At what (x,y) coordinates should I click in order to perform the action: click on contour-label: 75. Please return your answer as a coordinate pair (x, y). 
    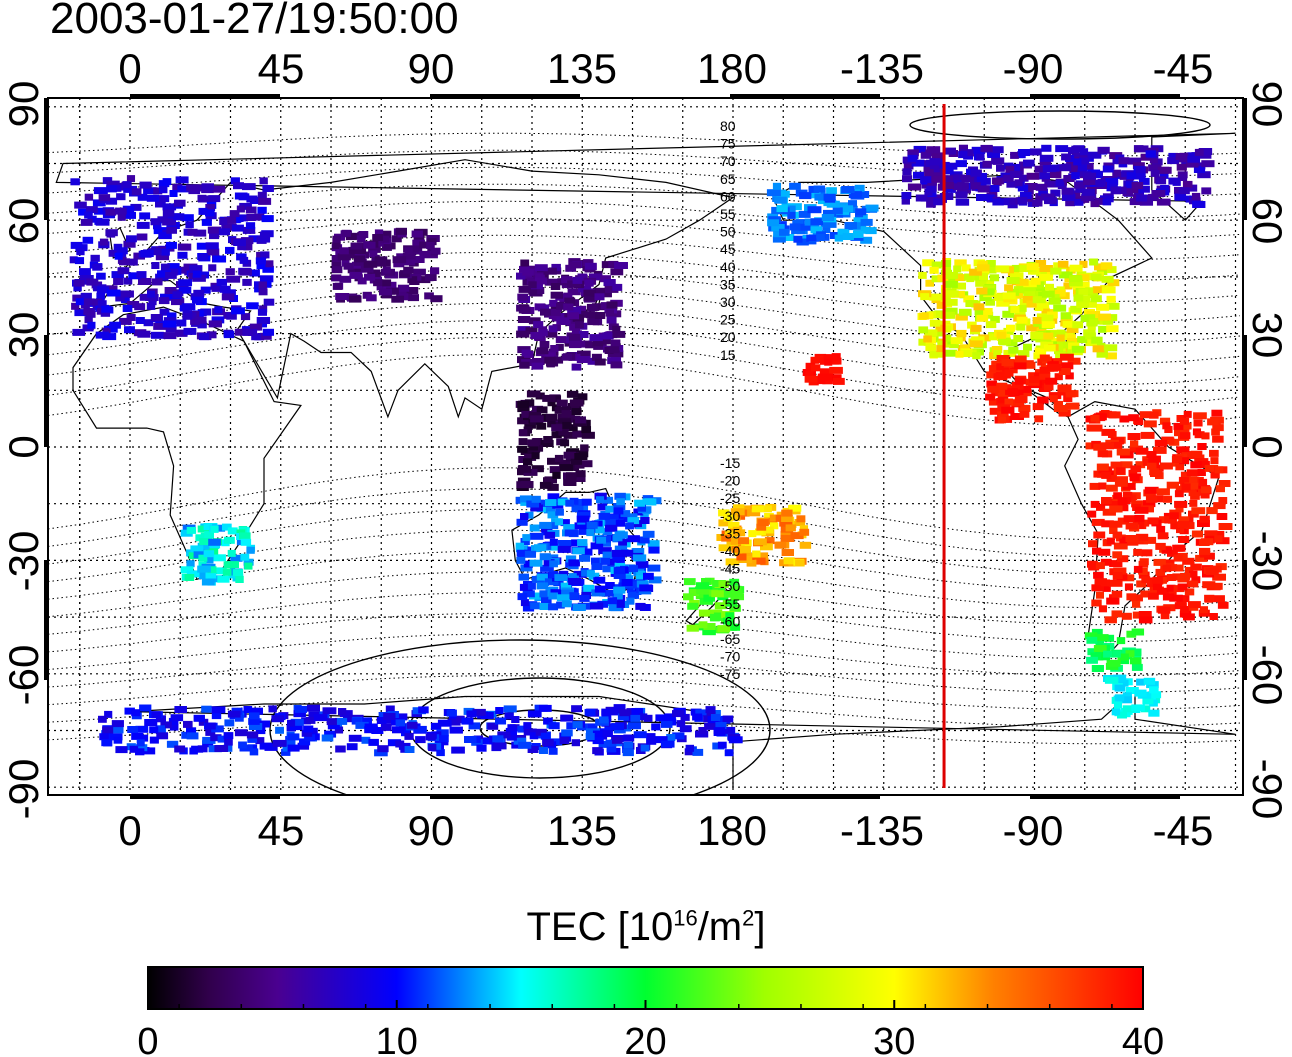
    Looking at the image, I should click on (728, 144).